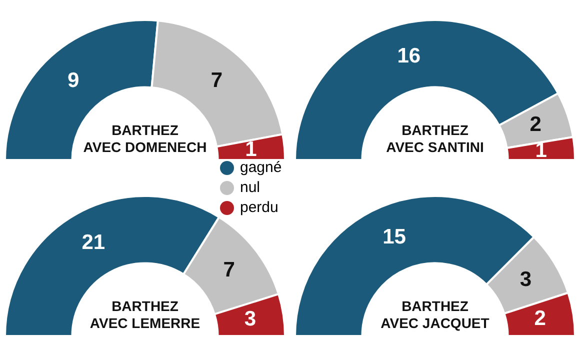  I want to click on legend-label: perdu, so click(259, 208).